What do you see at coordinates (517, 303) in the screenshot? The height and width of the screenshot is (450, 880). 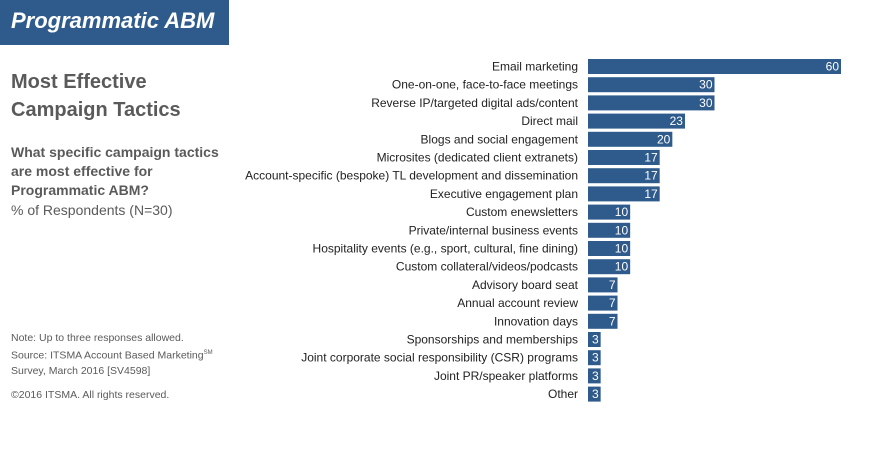 I see `category-label: Annual account review` at bounding box center [517, 303].